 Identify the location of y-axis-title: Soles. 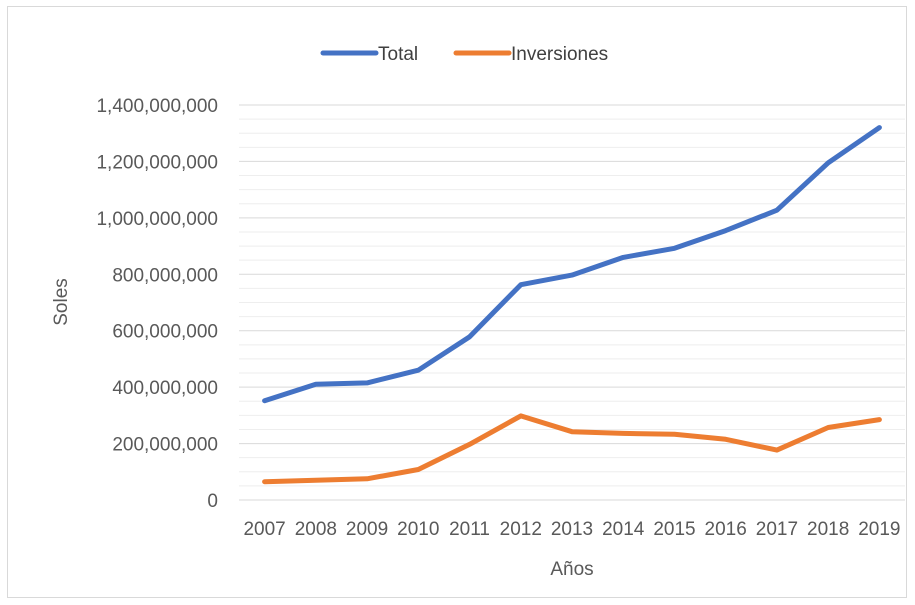
(61, 302).